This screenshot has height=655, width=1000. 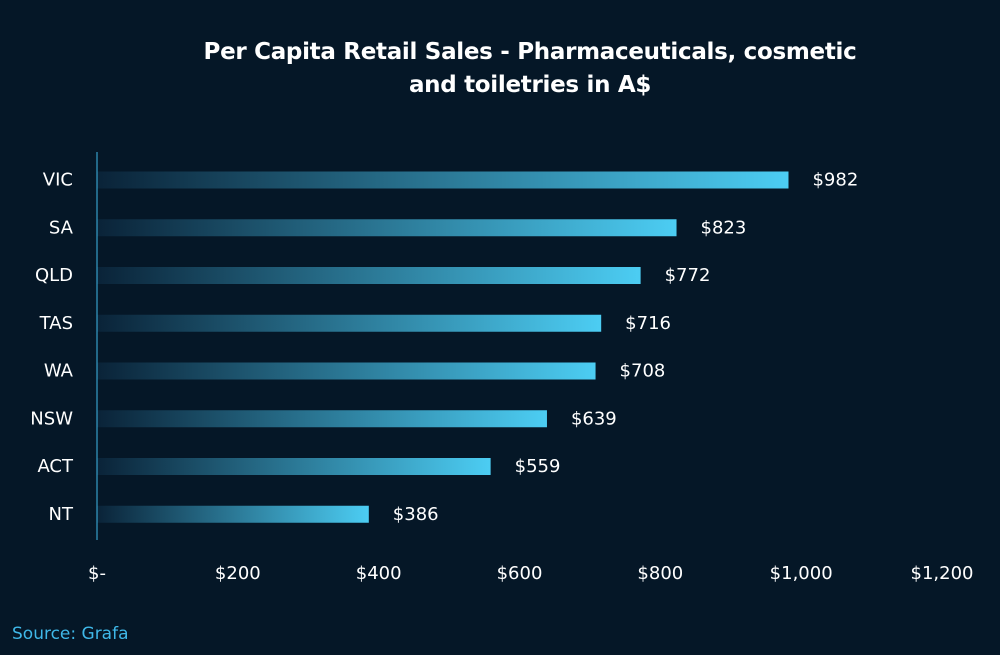 I want to click on x-tick-label: $1,200, so click(x=942, y=573).